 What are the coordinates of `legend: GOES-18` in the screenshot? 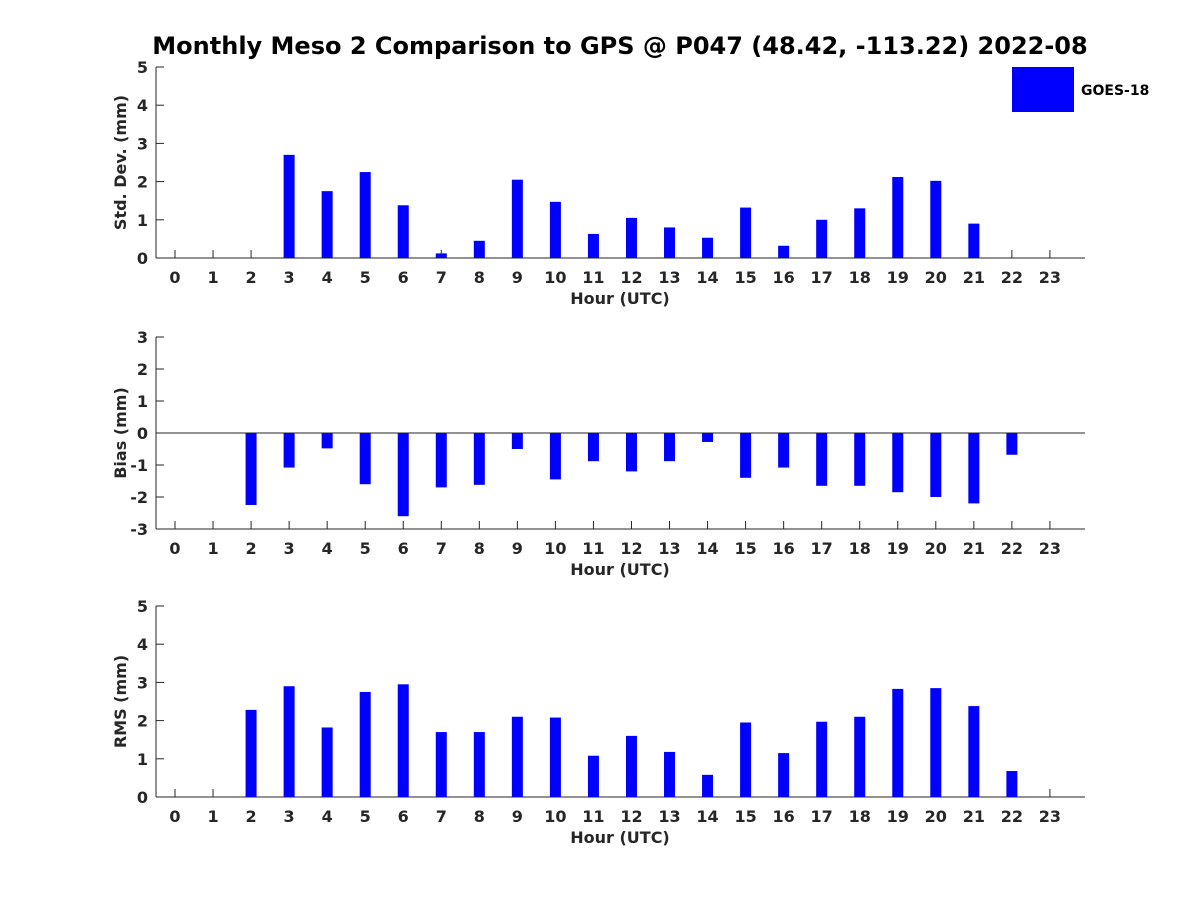 It's located at (1080, 89).